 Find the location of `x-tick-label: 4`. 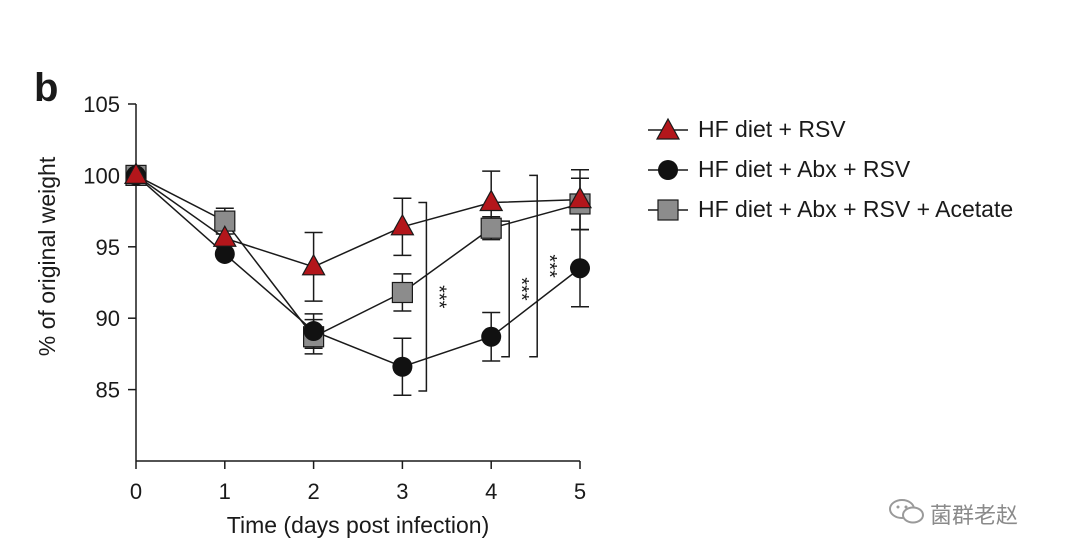

x-tick-label: 4 is located at coordinates (491, 491).